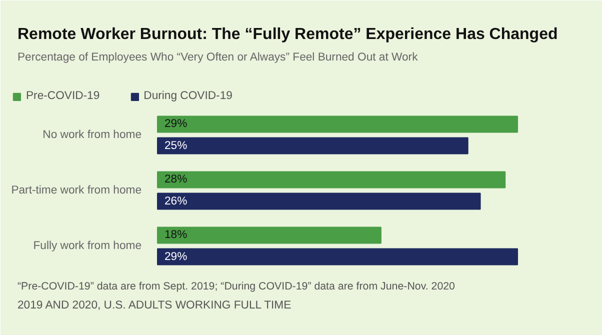 This screenshot has width=602, height=335. I want to click on data-label: 28%, so click(176, 180).